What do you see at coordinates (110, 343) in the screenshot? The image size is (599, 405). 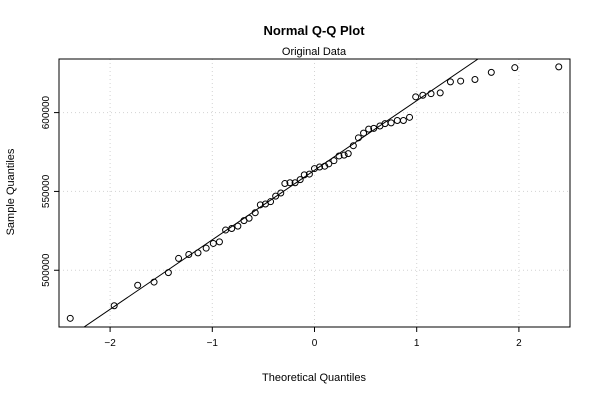 I see `x-tick-label: −2` at bounding box center [110, 343].